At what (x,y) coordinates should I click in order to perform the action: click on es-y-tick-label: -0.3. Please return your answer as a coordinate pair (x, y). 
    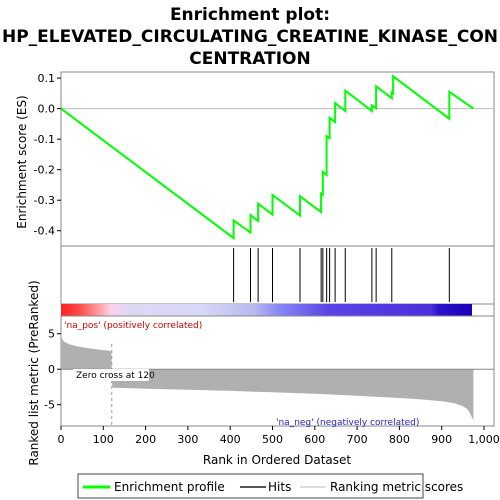
    Looking at the image, I should click on (44, 200).